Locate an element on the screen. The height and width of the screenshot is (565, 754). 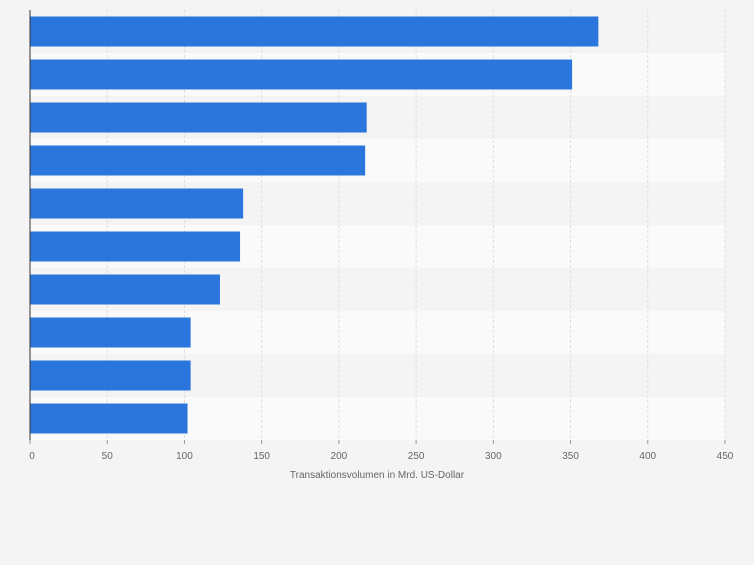
x-tick-label: 450 is located at coordinates (725, 456).